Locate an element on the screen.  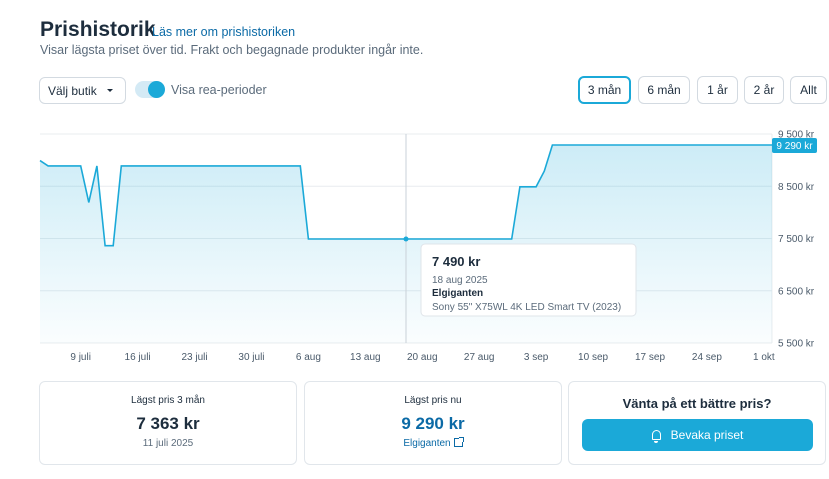
x-tick-label: 30 juli is located at coordinates (251, 357).